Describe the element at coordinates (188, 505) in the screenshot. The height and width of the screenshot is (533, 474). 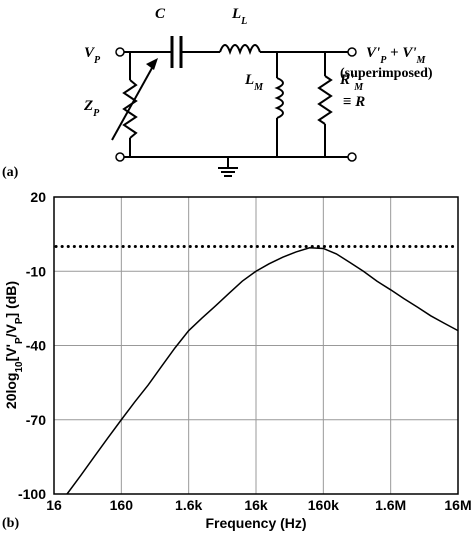
I see `x-tick-label: 1.6k` at that location.